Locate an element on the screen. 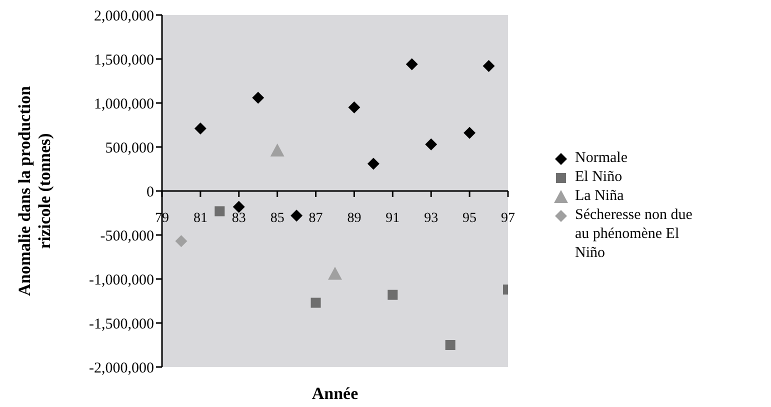  legend-label: El Niño is located at coordinates (599, 177).